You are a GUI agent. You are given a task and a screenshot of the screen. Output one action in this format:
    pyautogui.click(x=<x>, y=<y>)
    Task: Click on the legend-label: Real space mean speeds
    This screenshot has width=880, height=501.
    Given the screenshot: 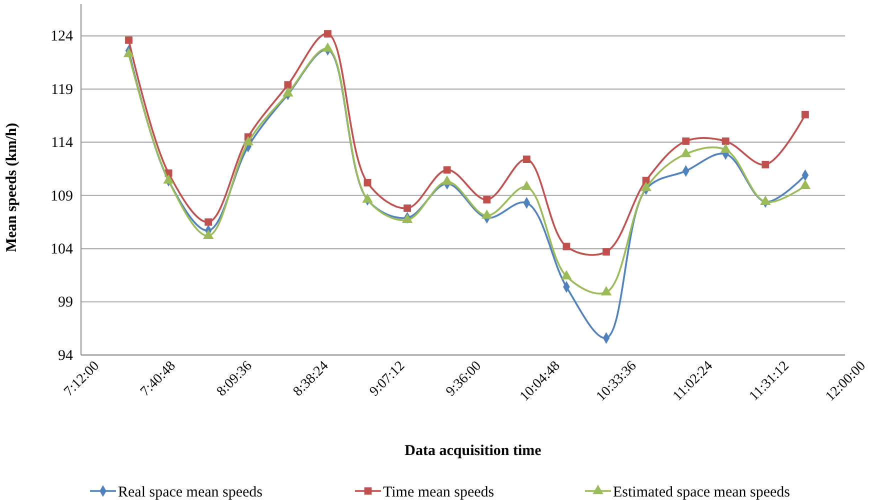 What is the action you would take?
    pyautogui.click(x=190, y=492)
    